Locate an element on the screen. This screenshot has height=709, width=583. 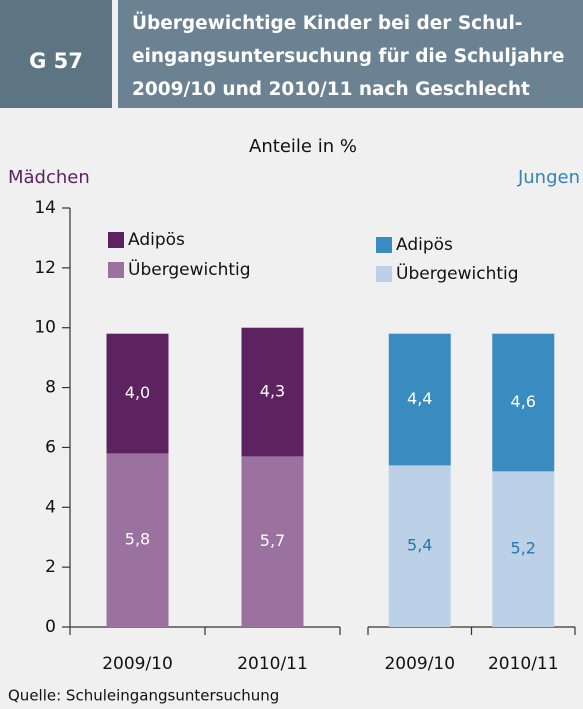
value-label: 5,8 is located at coordinates (137, 539).